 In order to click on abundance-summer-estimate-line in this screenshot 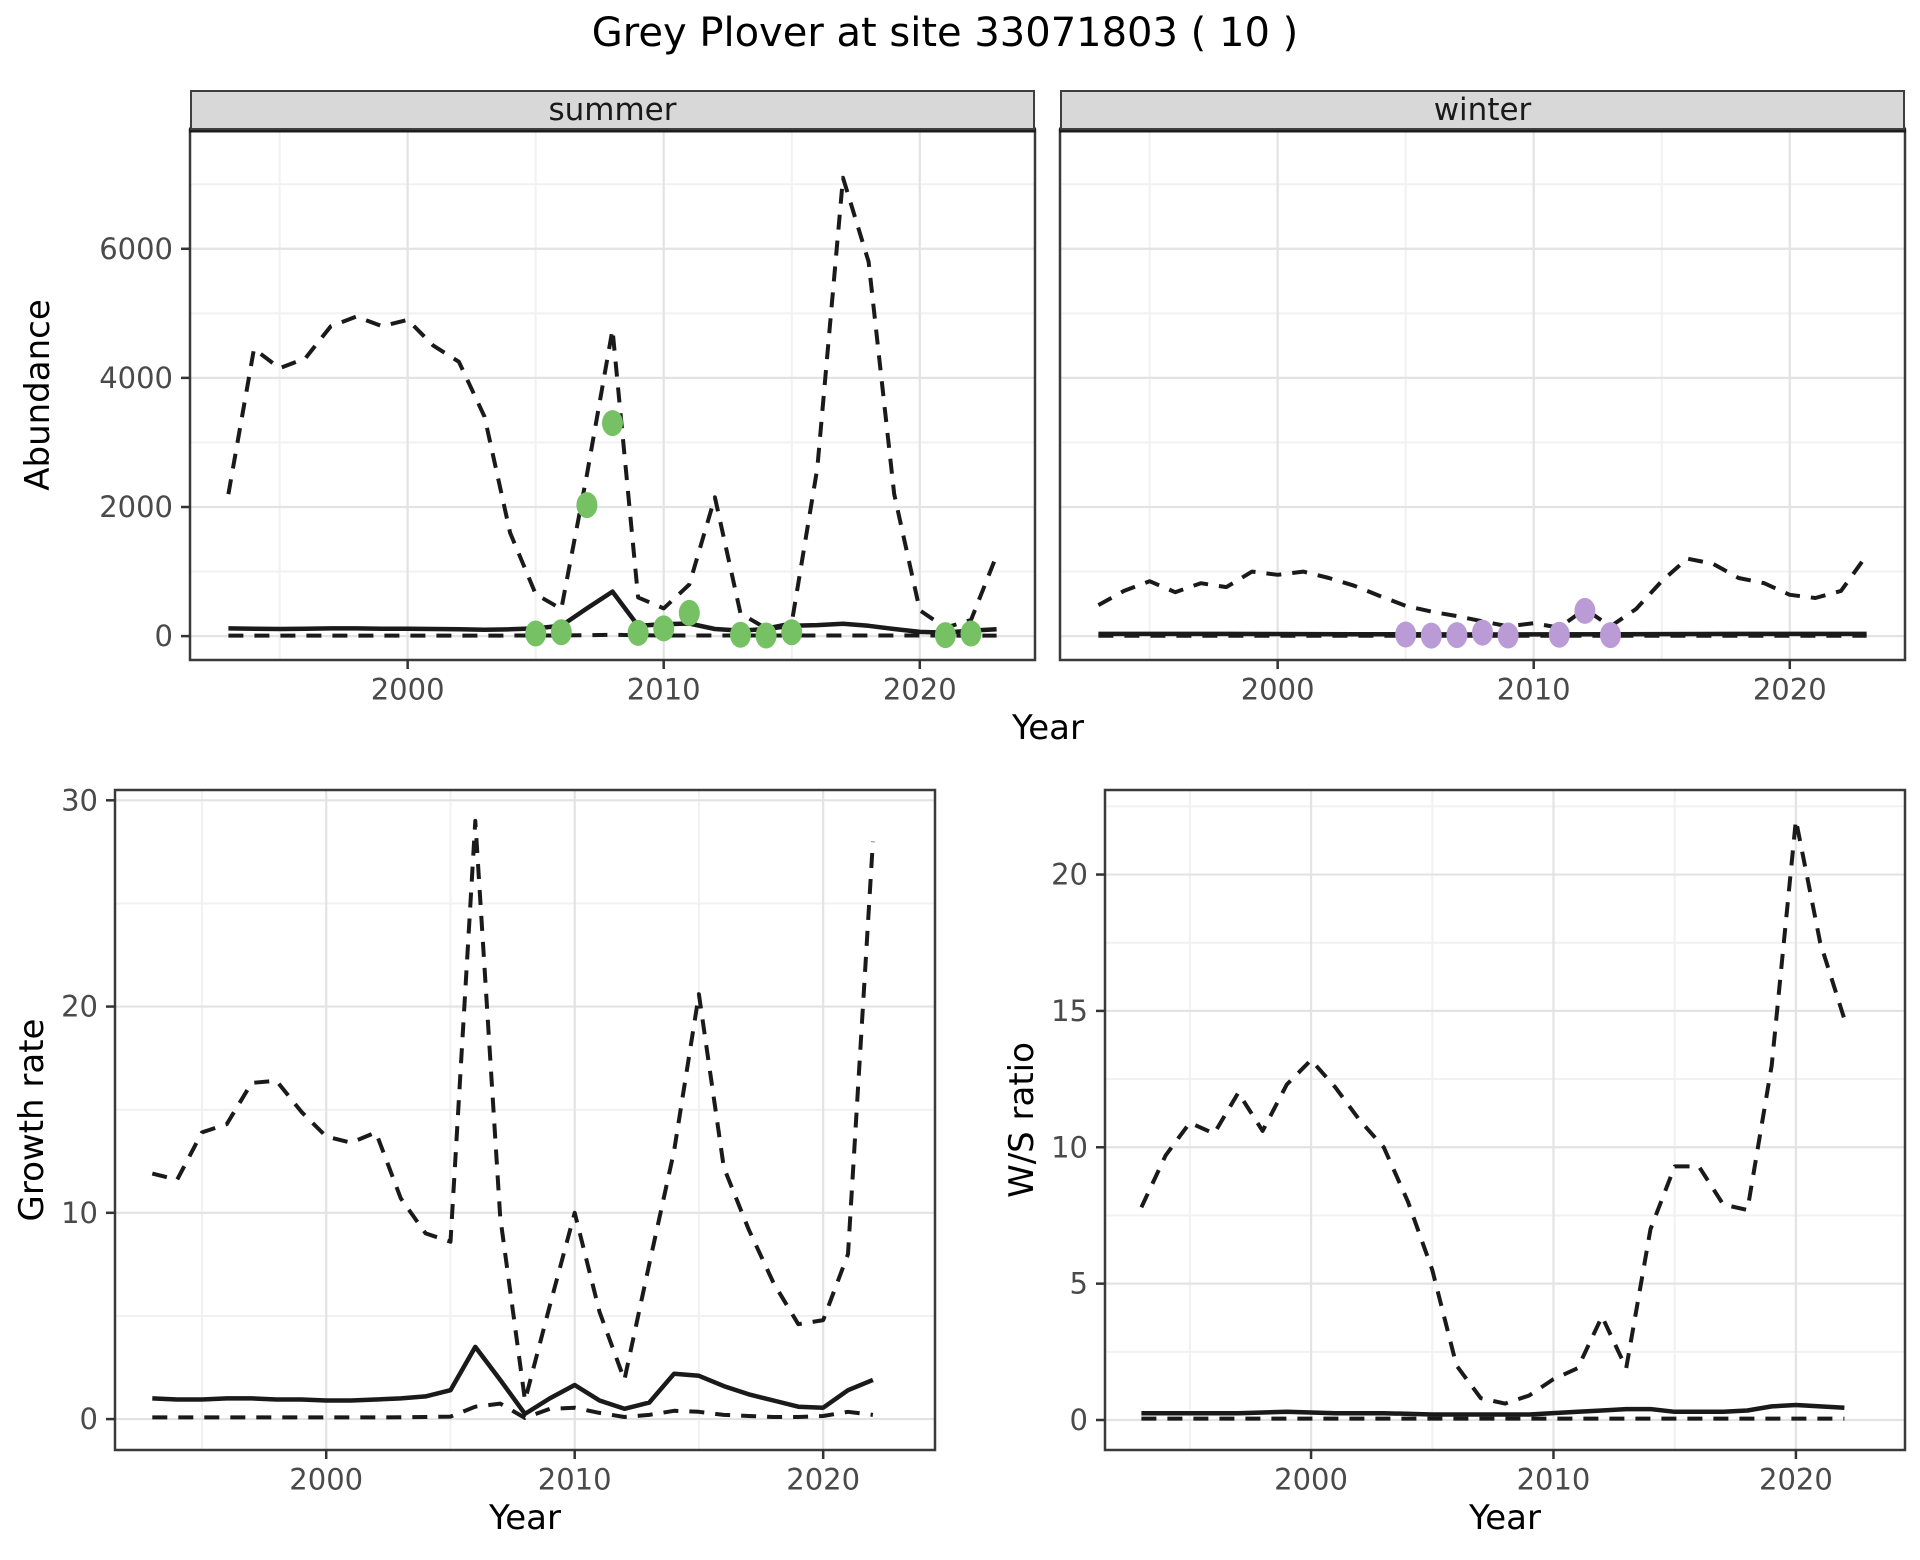, I will do `click(612, 612)`.